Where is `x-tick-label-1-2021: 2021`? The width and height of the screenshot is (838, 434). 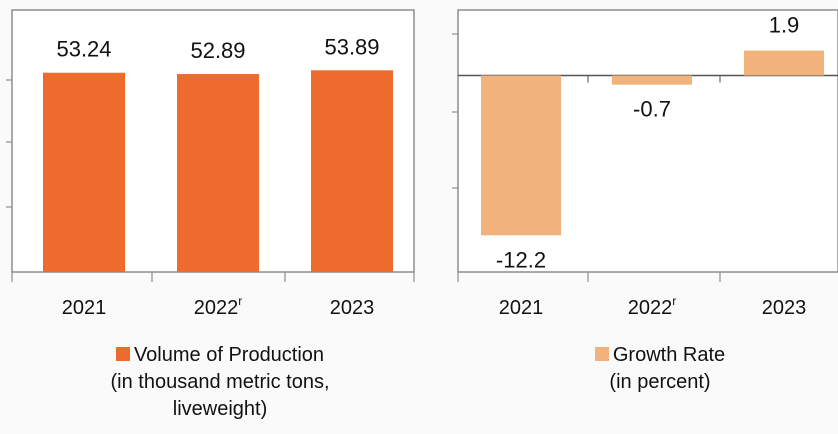
x-tick-label-1-2021: 2021 is located at coordinates (84, 308).